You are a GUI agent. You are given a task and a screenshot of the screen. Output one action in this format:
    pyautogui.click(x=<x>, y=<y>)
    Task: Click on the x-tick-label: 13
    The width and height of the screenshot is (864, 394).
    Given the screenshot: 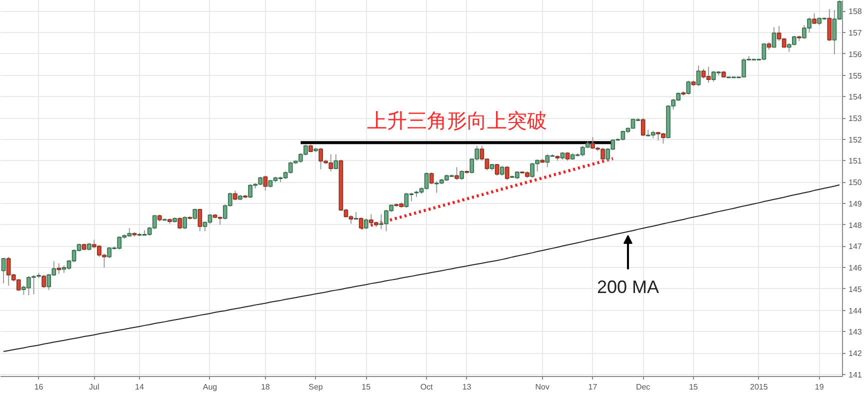 What is the action you would take?
    pyautogui.click(x=467, y=387)
    